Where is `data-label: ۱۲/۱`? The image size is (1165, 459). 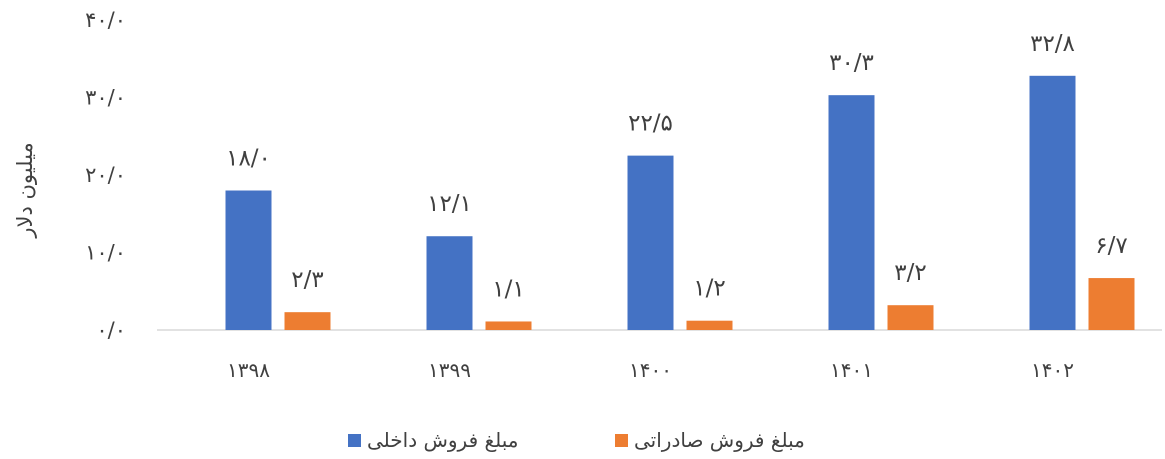
data-label: ۱۲/۱ is located at coordinates (449, 204).